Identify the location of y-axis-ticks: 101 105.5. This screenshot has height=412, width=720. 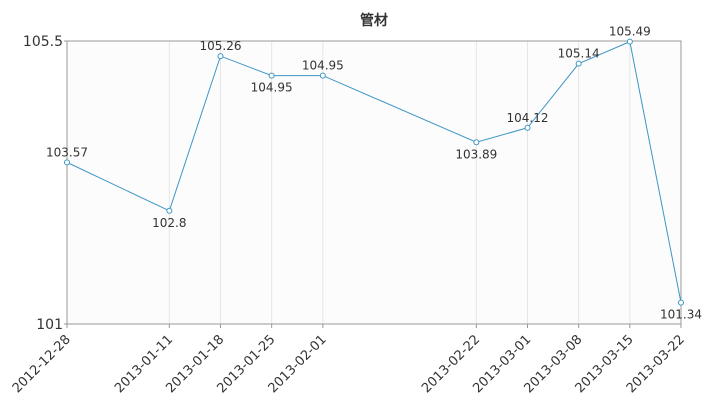
(45, 183).